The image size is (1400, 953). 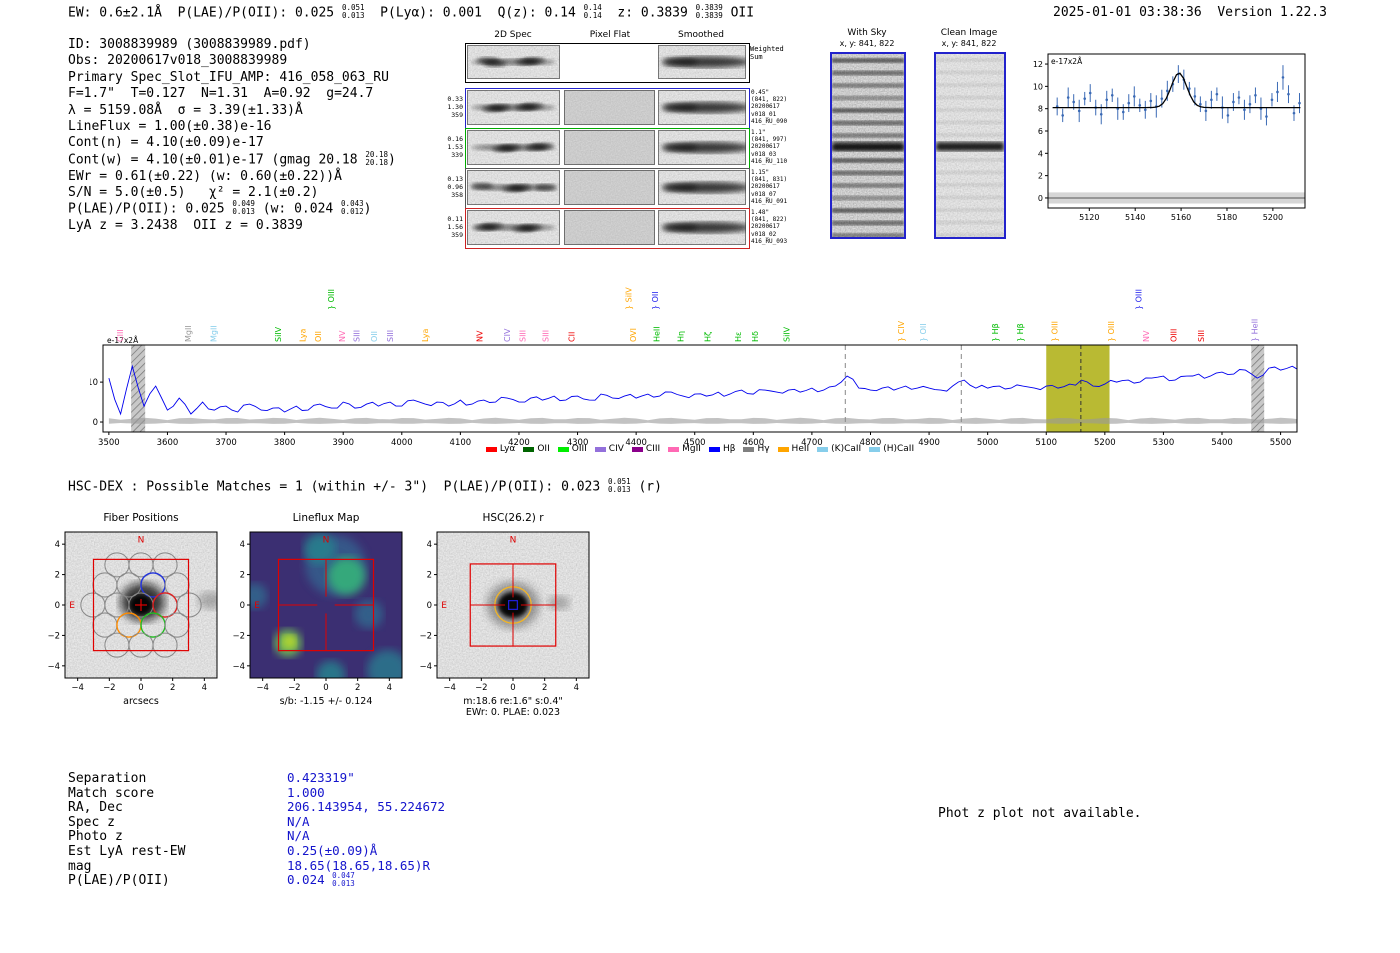 What do you see at coordinates (326, 701) in the screenshot?
I see `panel-xlabel: s/b: -1.15 +/- 0.124` at bounding box center [326, 701].